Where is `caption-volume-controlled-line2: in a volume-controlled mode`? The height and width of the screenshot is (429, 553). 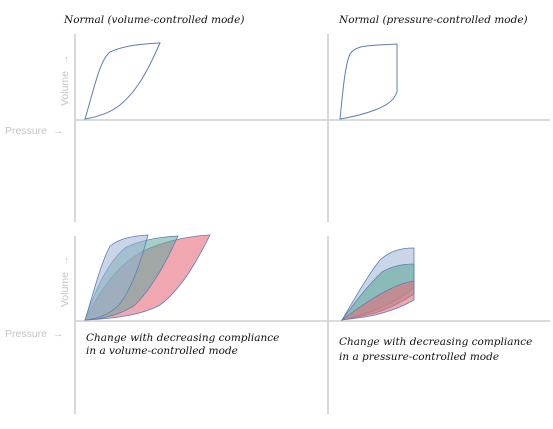
caption-volume-controlled-line2: in a volume-controlled mode is located at coordinates (162, 351).